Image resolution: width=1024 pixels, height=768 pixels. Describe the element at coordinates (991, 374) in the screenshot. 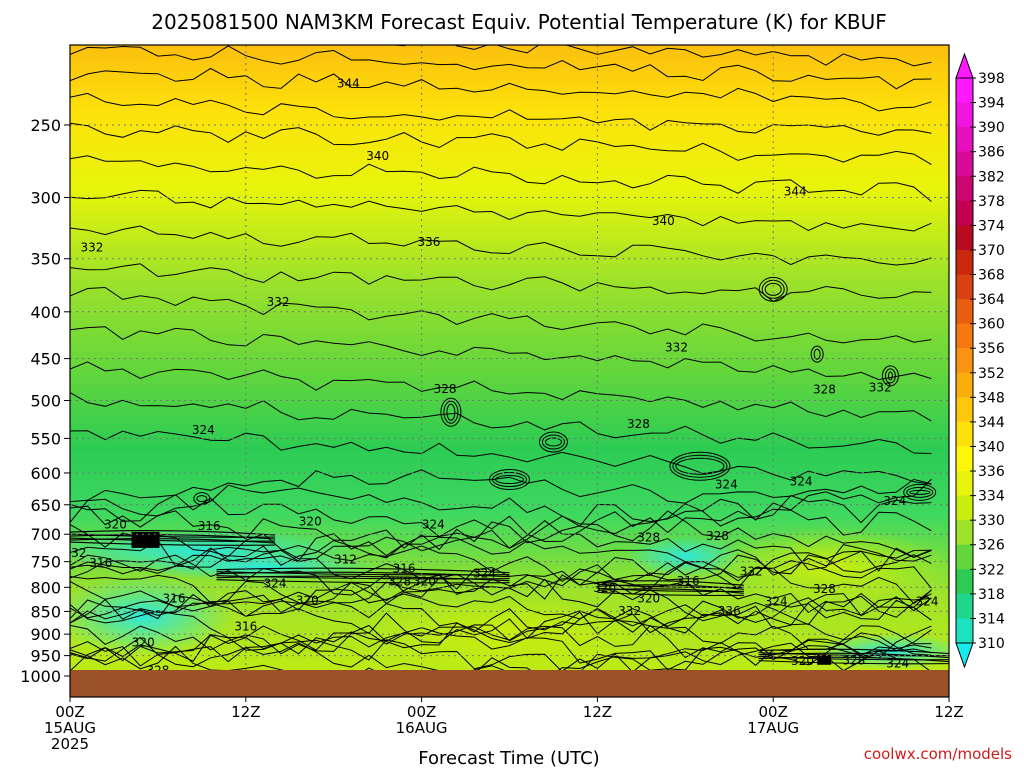

I see `colorbar-tick-label: 352` at that location.